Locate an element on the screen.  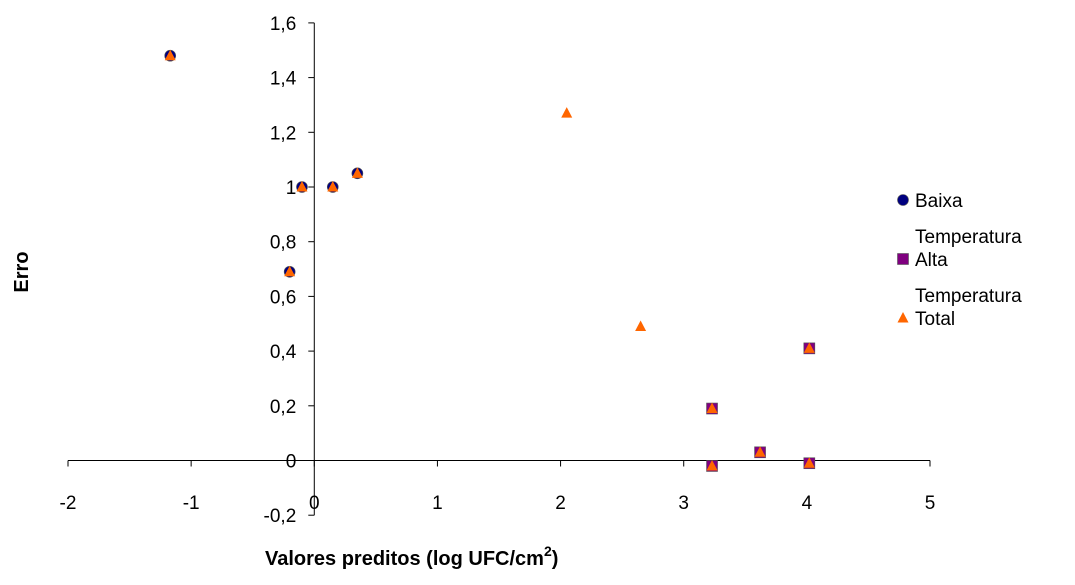
y-axis-ticks: -0,2 0 0,2 0,4 0,6 0,8 1 1,2 1,4 1,6 is located at coordinates (289, 270).